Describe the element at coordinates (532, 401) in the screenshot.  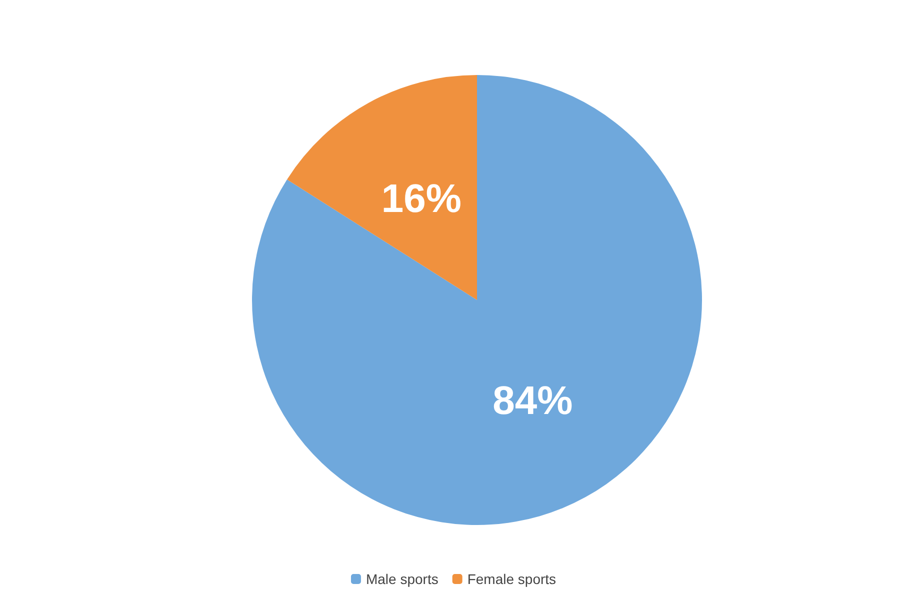
I see `data-label: 84%` at that location.